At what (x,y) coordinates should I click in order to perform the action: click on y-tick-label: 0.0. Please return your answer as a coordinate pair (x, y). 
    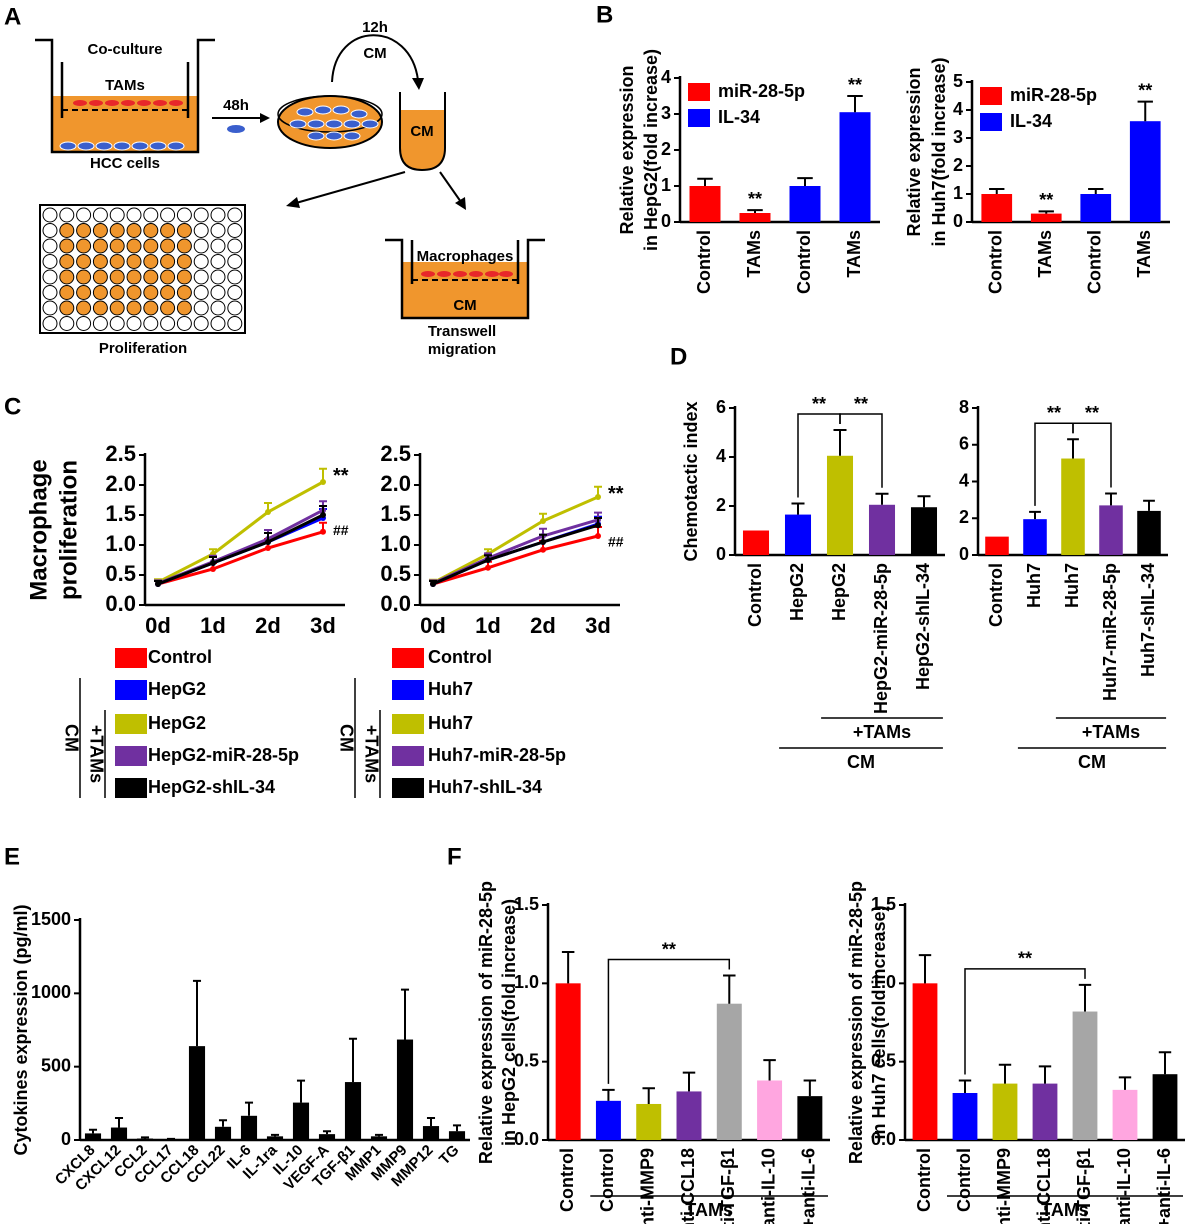
    Looking at the image, I should click on (883, 1139).